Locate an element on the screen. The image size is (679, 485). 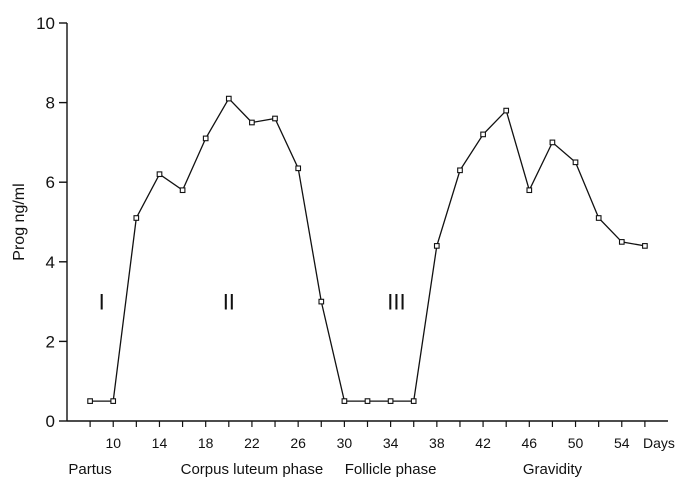
x-tick-label: 54 is located at coordinates (622, 443).